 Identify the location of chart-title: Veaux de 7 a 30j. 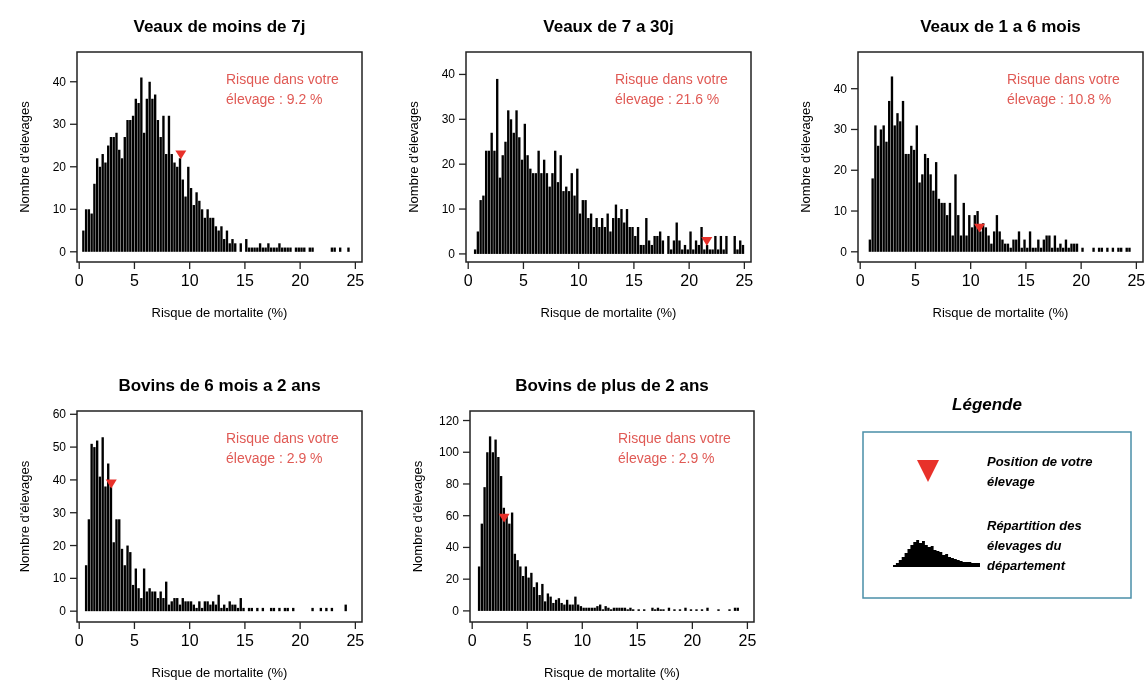
(608, 26).